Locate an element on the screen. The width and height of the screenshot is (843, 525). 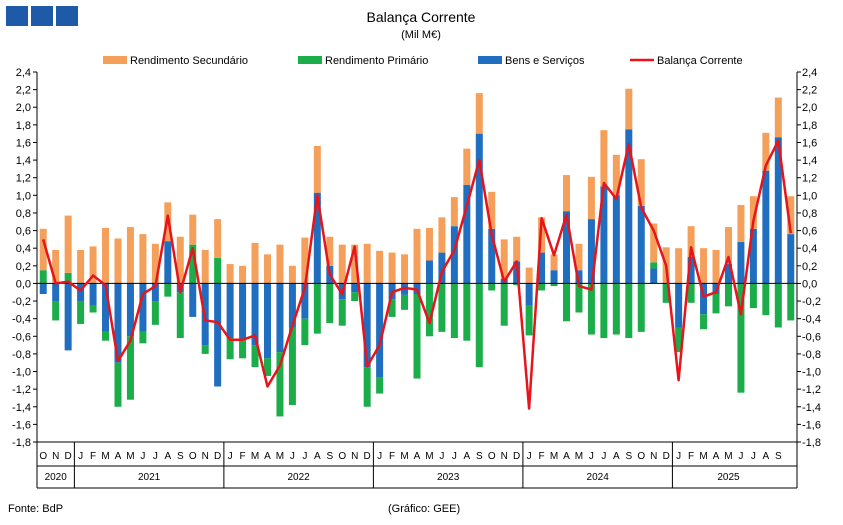
y-tick-label-left: 1,6 is located at coordinates (23, 143).